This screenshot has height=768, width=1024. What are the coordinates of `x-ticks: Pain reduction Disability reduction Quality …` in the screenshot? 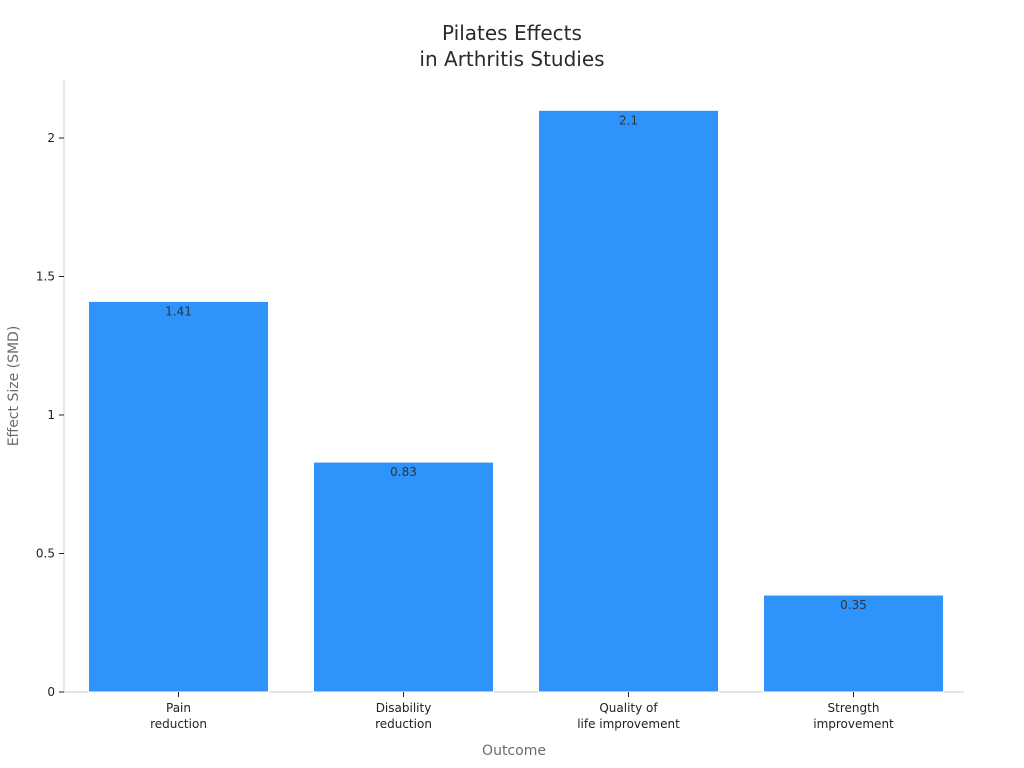 It's located at (522, 711).